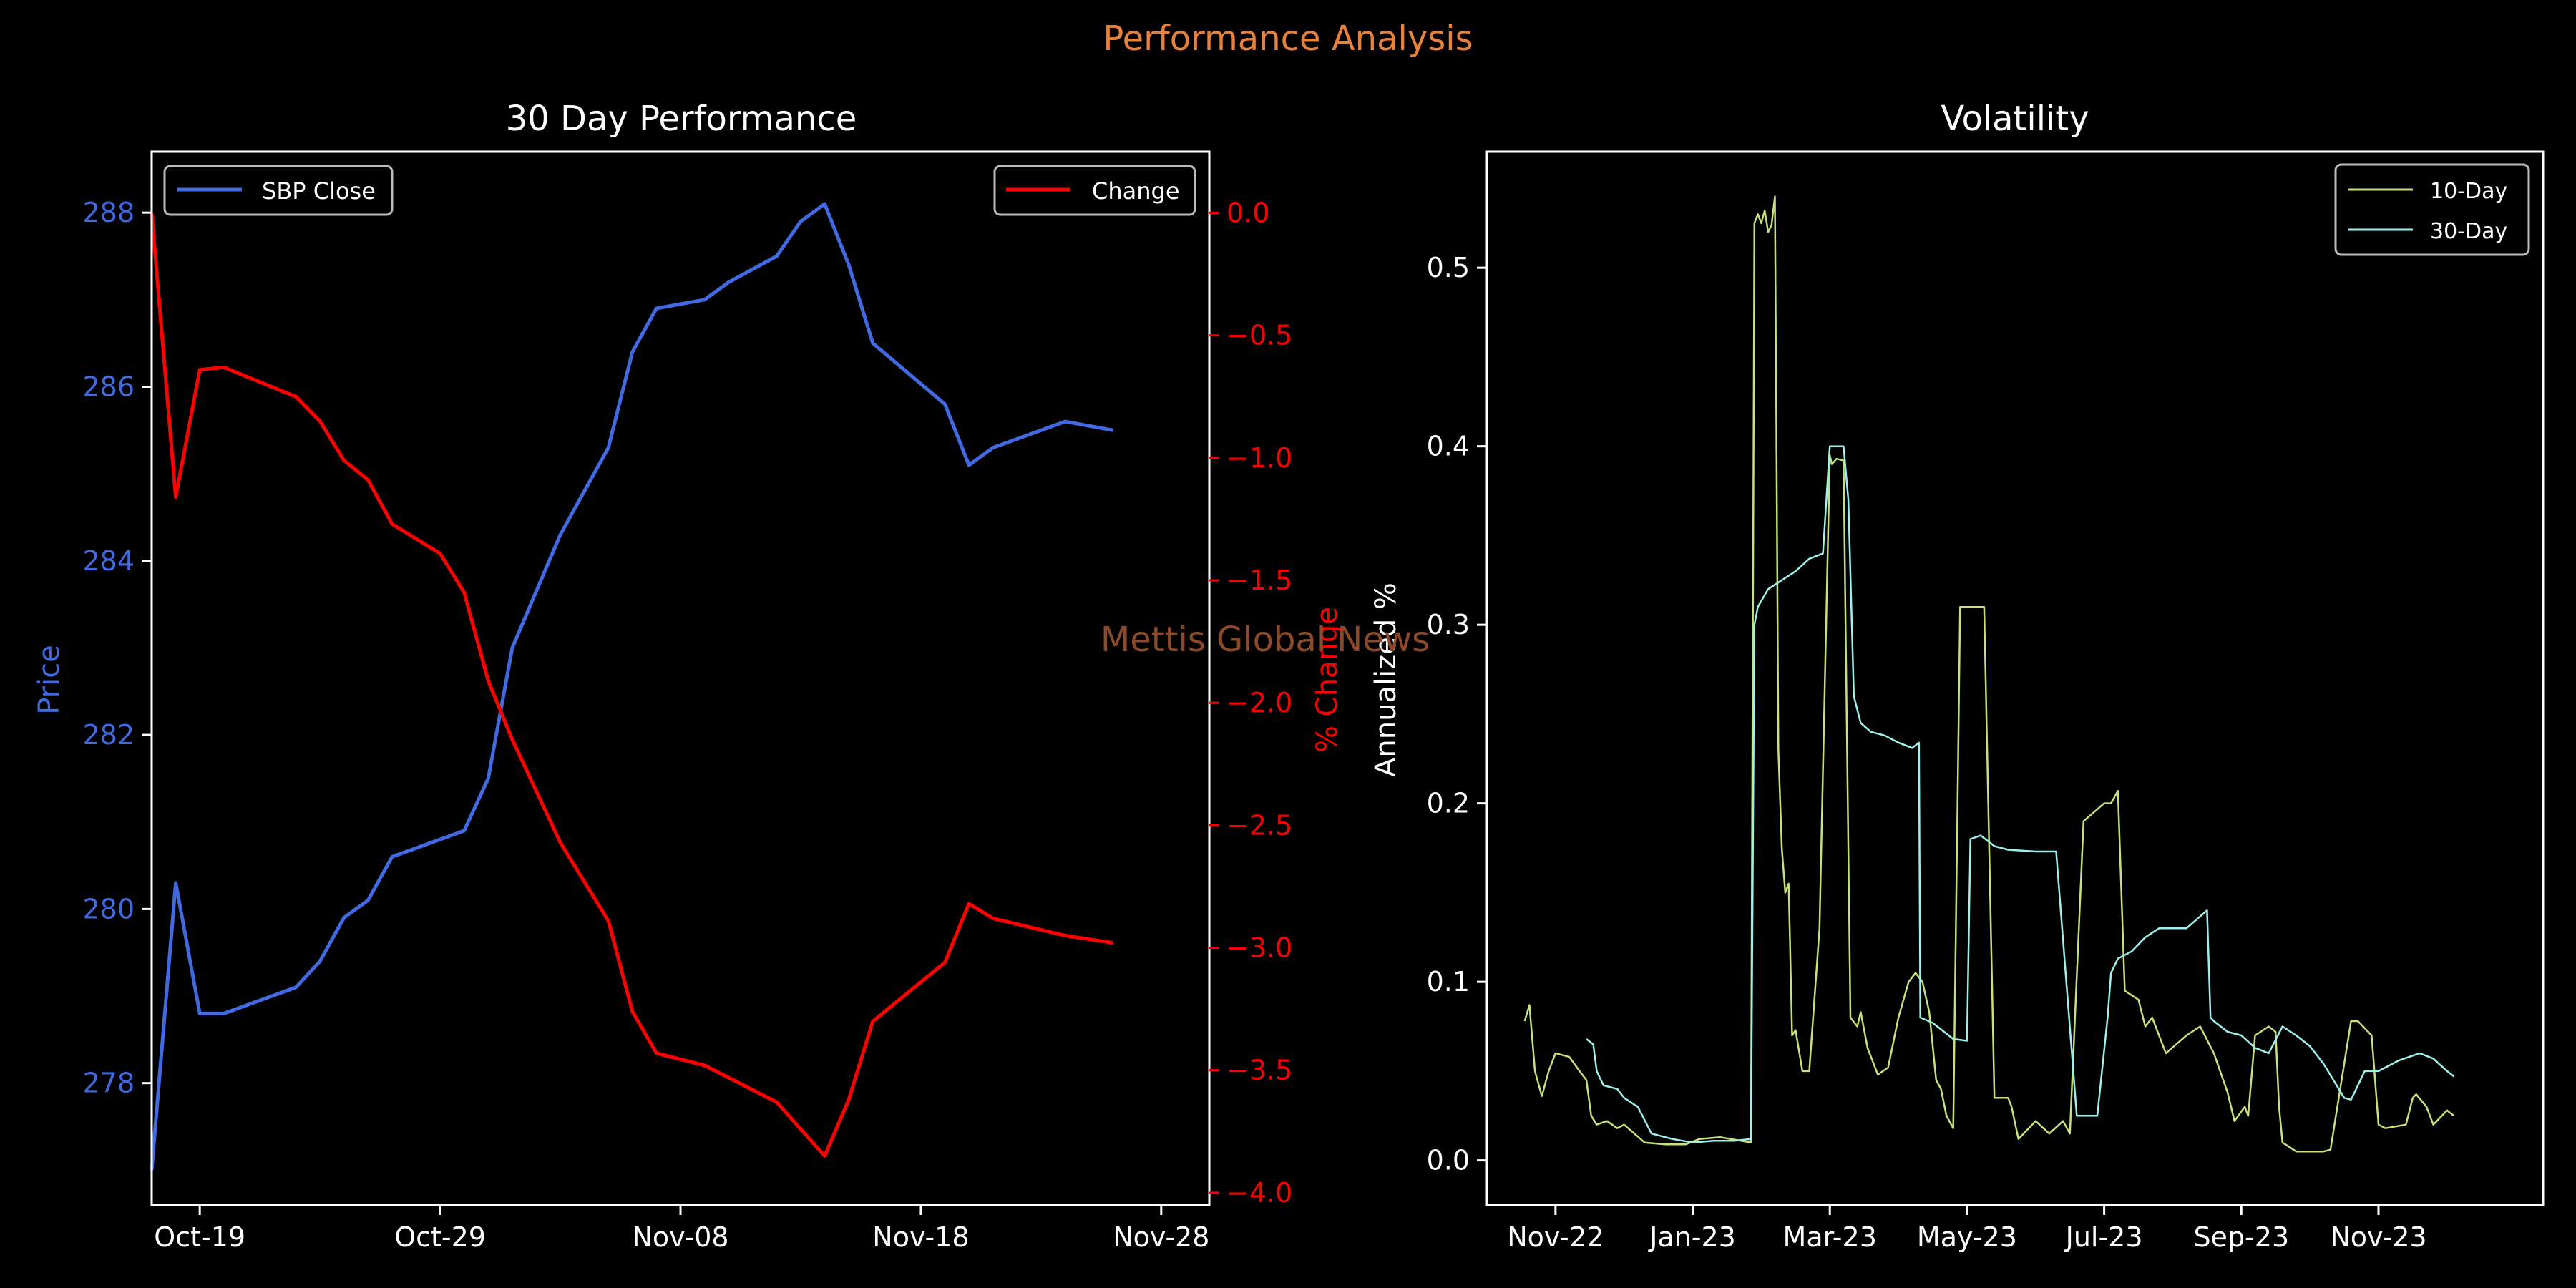  Describe the element at coordinates (1555, 1237) in the screenshot. I see `vol-xtick-label: Nov-22` at that location.